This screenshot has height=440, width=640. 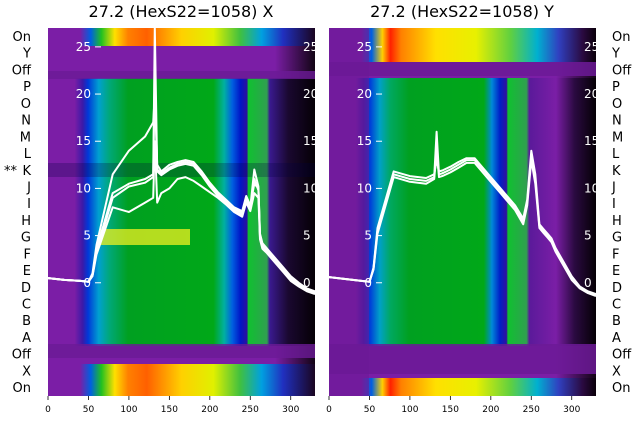 I want to click on y-tick-label-right: 0, so click(x=307, y=283).